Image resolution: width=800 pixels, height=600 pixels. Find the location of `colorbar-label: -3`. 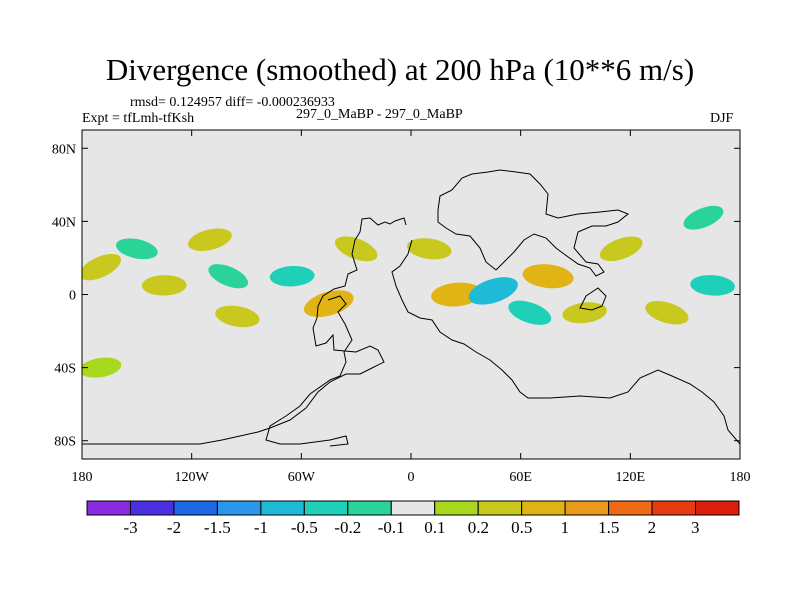

colorbar-label: -3 is located at coordinates (130, 527).